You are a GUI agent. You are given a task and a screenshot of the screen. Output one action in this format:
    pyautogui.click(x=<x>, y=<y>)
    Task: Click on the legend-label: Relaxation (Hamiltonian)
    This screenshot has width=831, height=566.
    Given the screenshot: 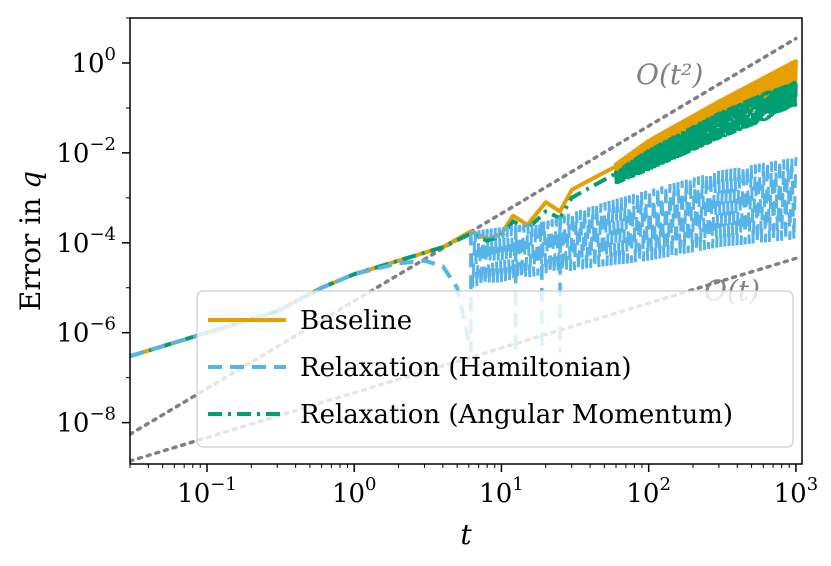 What is the action you would take?
    pyautogui.click(x=466, y=368)
    